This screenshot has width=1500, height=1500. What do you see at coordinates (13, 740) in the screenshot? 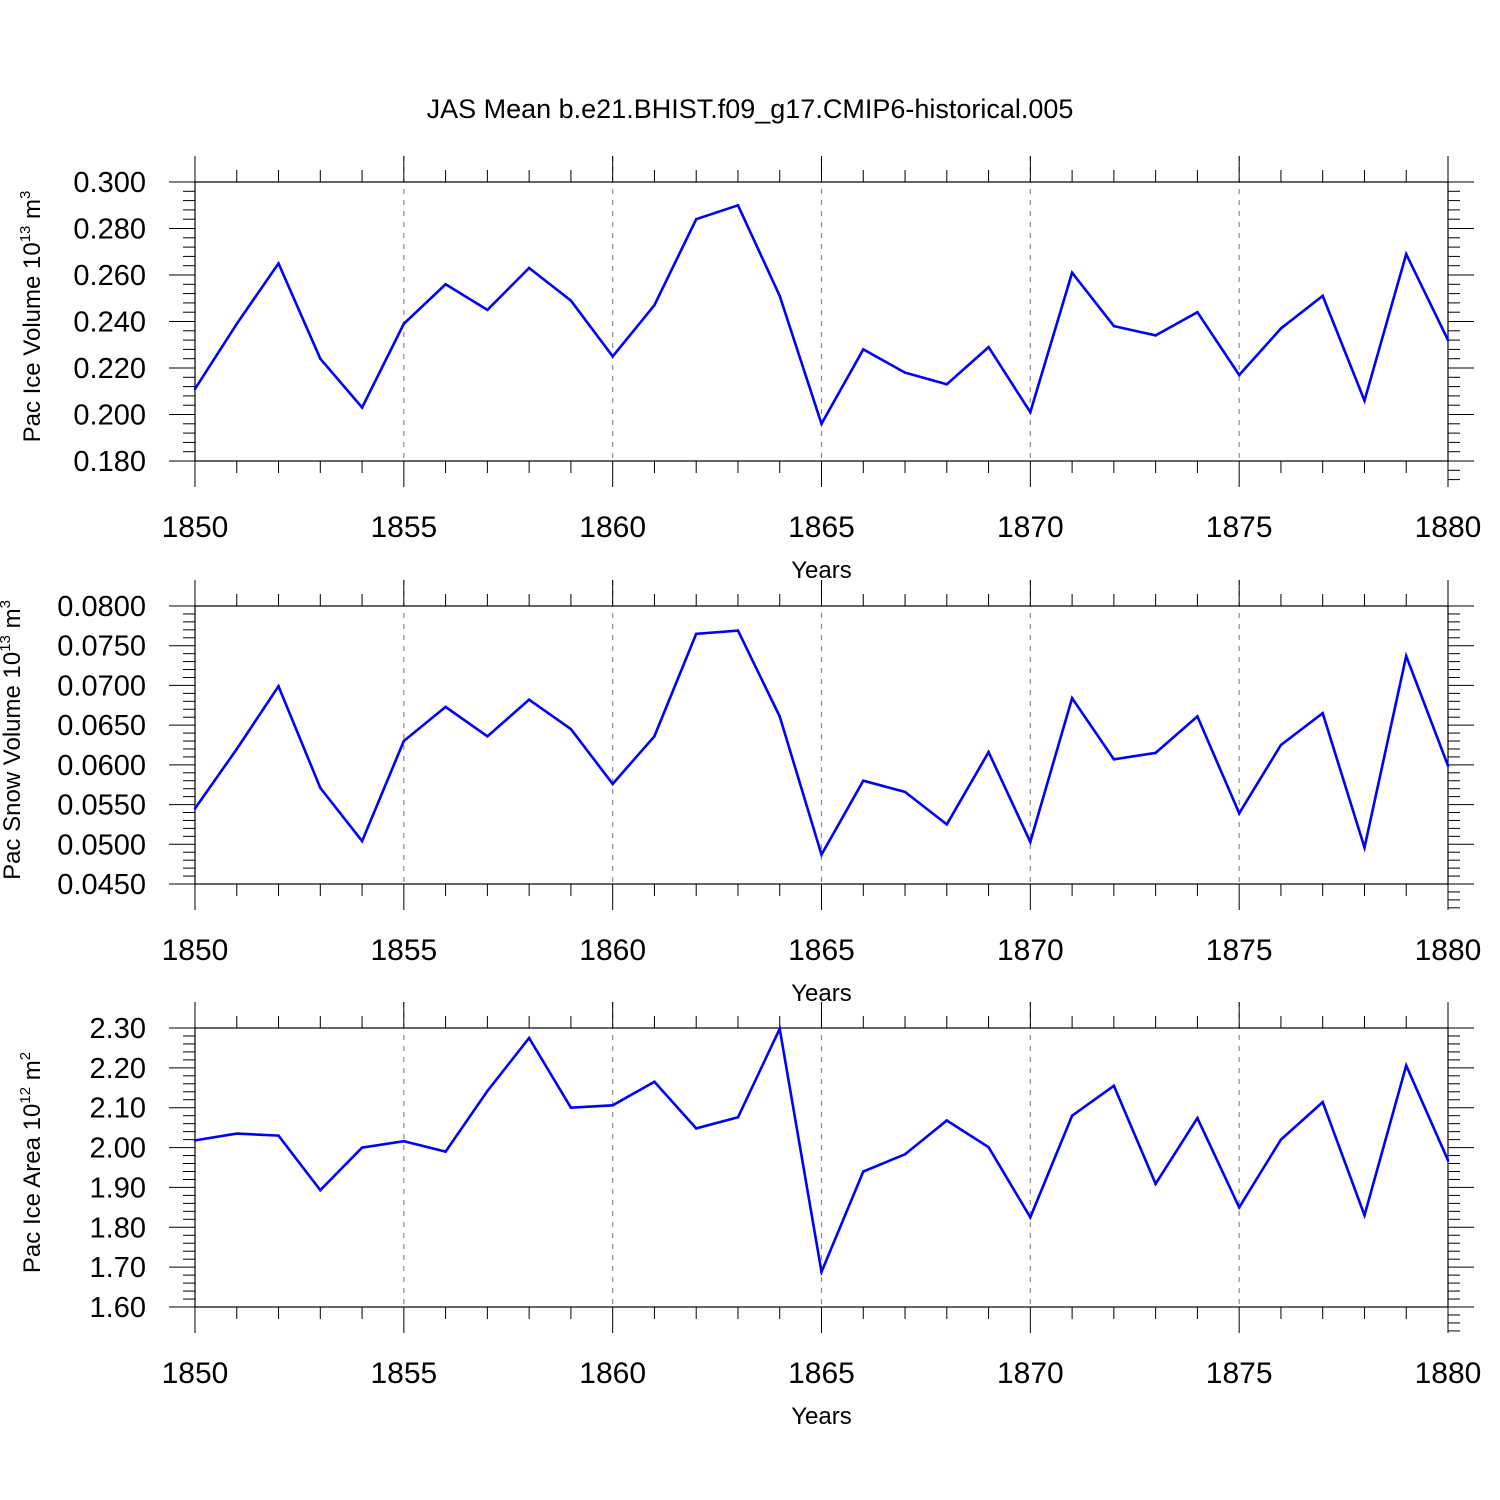
I see `y-axis-title: Pac Snow Volume 1013 m3` at bounding box center [13, 740].